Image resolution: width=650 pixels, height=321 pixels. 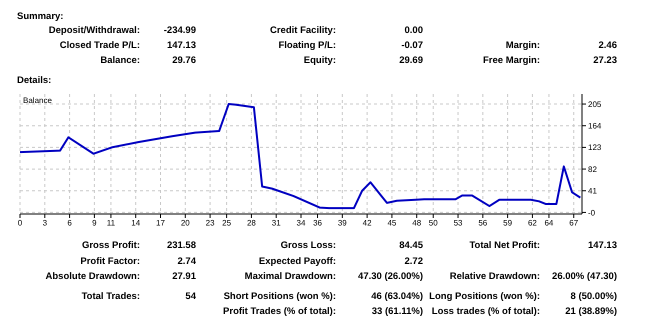 I want to click on text: Loss trades (% of total):, so click(x=486, y=312).